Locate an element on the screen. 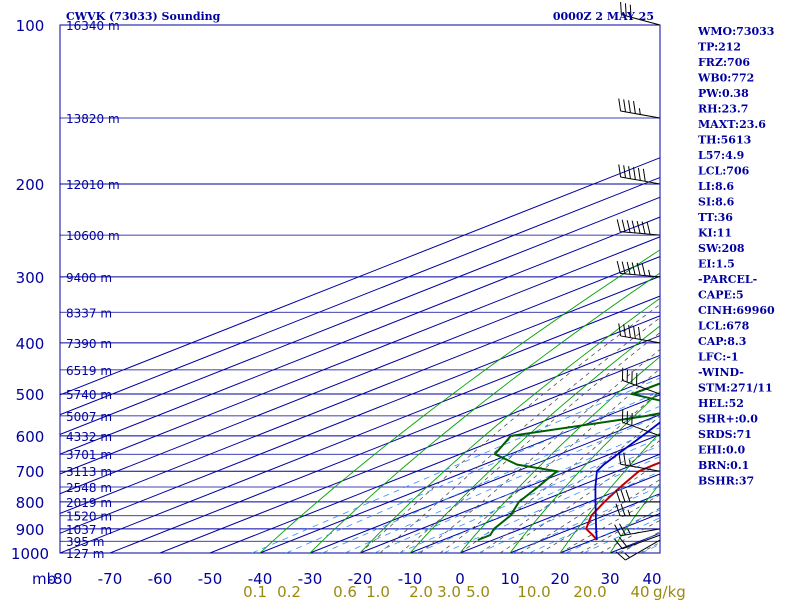  height-label: 5740 m is located at coordinates (89, 395).